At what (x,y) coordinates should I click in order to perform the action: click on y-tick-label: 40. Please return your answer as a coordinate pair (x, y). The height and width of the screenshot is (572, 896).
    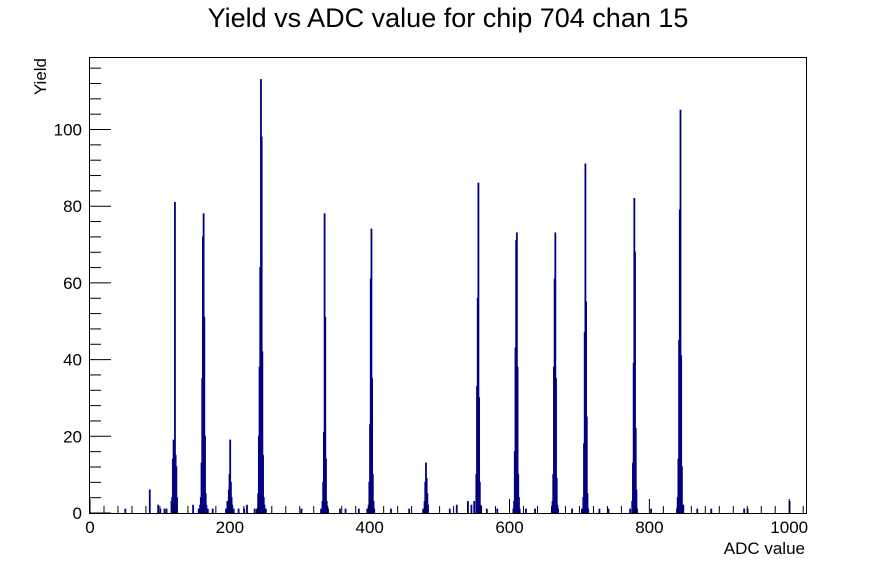
    Looking at the image, I should click on (72, 360).